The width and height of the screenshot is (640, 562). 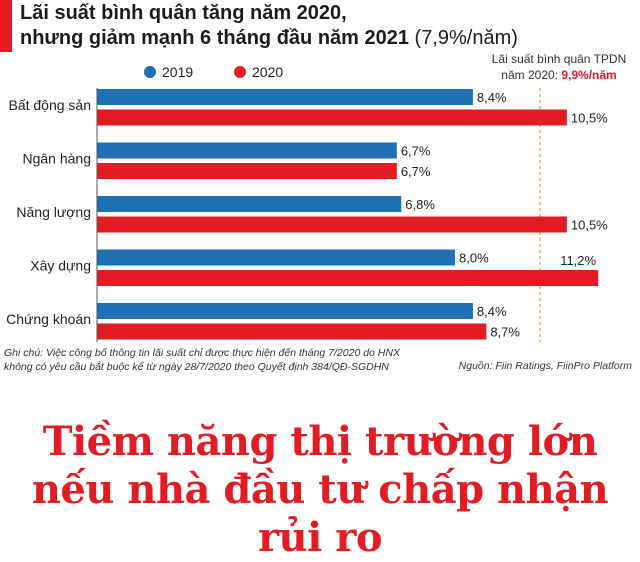 What do you see at coordinates (267, 72) in the screenshot?
I see `legend-label-2020: 2020` at bounding box center [267, 72].